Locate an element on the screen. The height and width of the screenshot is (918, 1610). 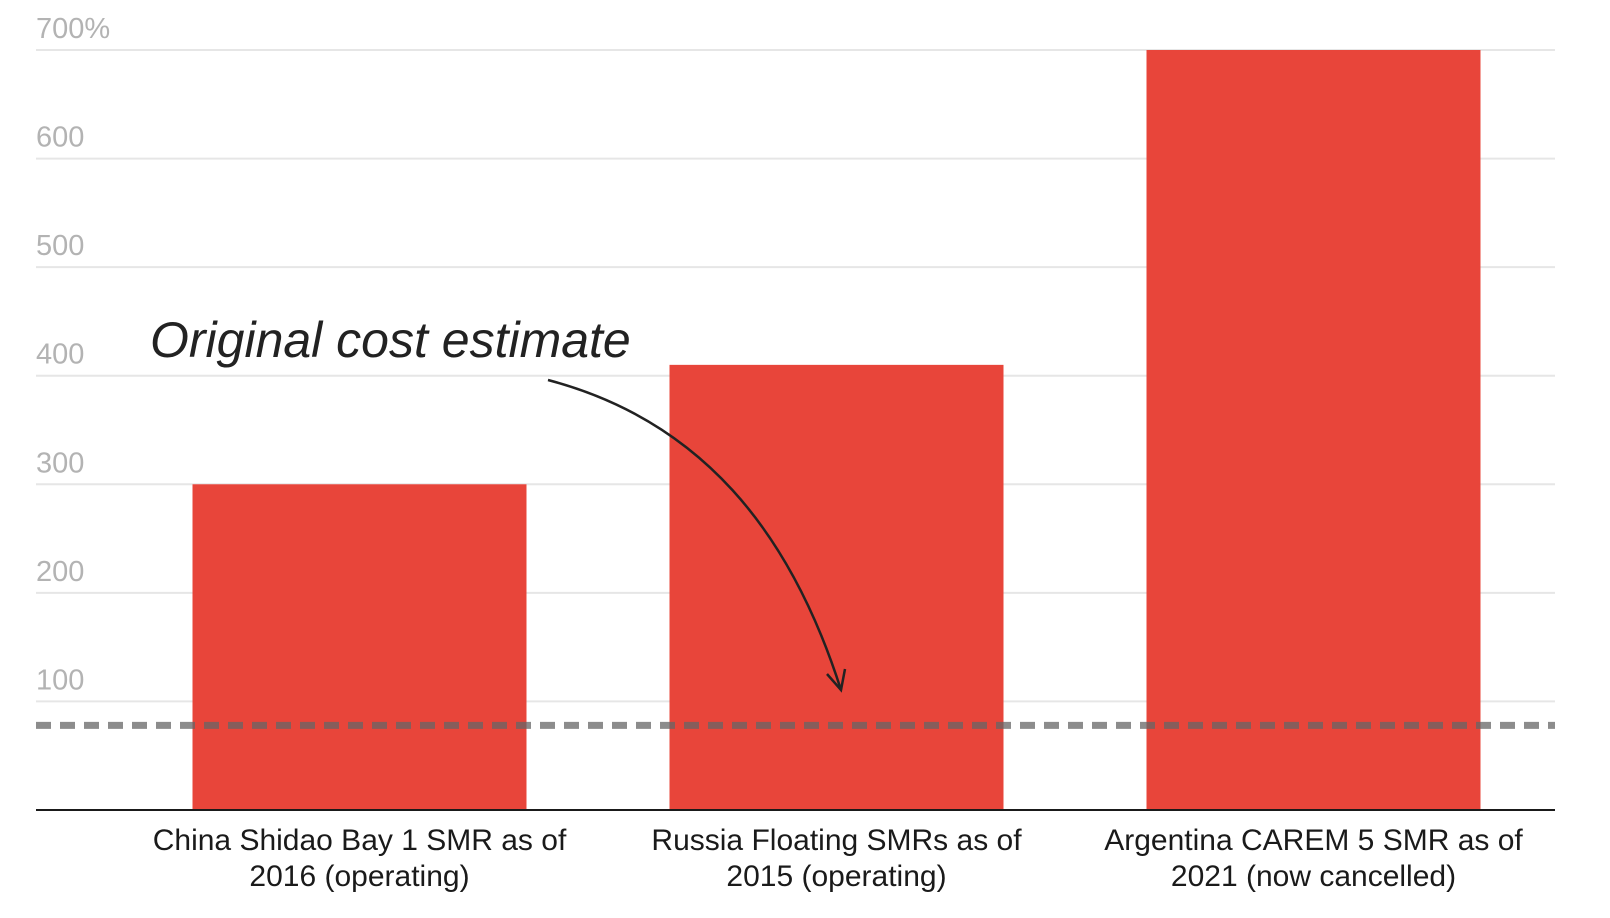
x-category-label-line: 2021 (now cancelled) is located at coordinates (1313, 876).